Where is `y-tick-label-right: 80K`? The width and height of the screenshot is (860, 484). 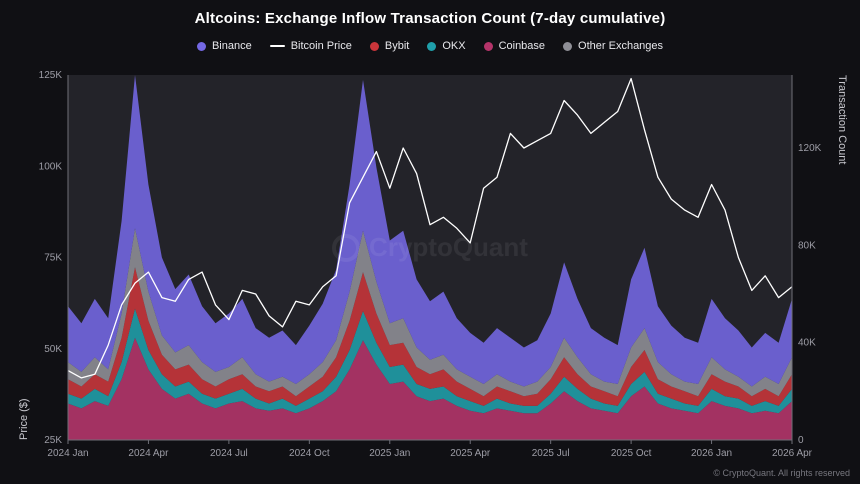 y-tick-label-right: 80K is located at coordinates (807, 245).